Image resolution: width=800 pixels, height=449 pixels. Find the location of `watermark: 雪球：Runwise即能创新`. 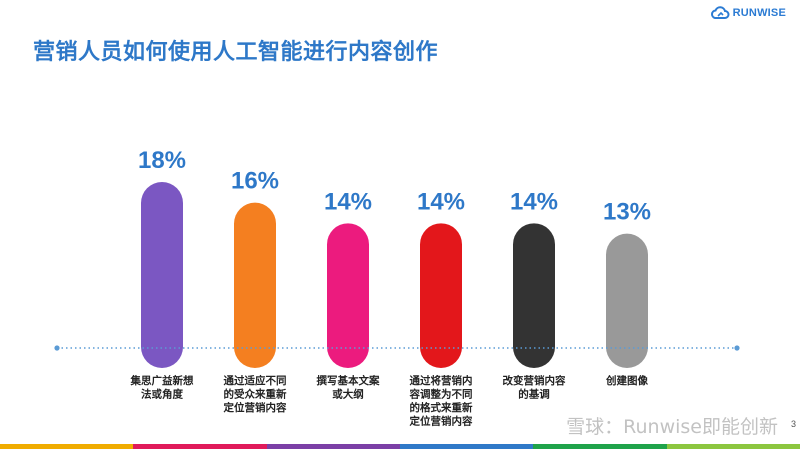

watermark: 雪球：Runwise即能创新 is located at coordinates (672, 425).